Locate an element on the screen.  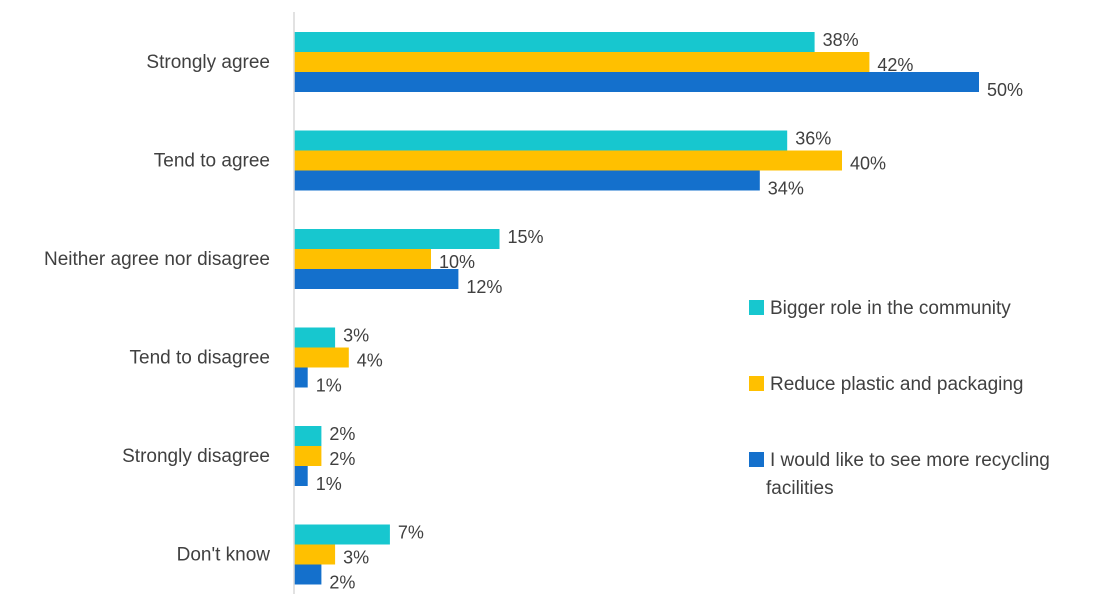
data-label-strongly-agree-series-2: 42% is located at coordinates (895, 65).